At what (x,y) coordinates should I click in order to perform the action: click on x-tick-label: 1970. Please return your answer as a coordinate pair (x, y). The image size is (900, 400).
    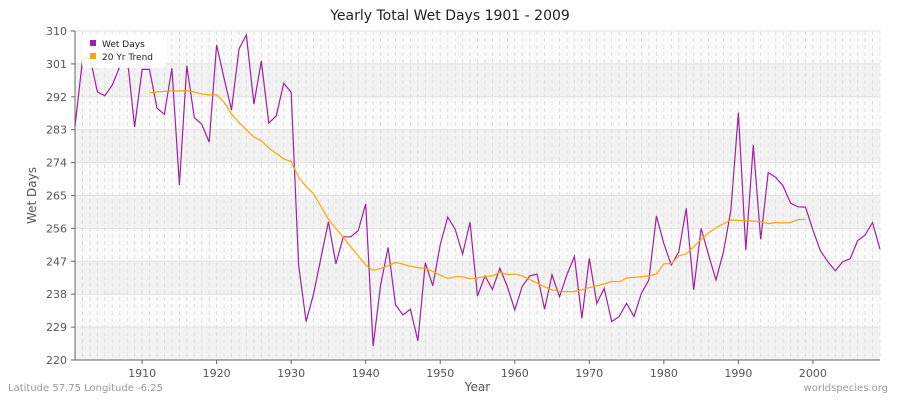
    Looking at the image, I should click on (589, 373).